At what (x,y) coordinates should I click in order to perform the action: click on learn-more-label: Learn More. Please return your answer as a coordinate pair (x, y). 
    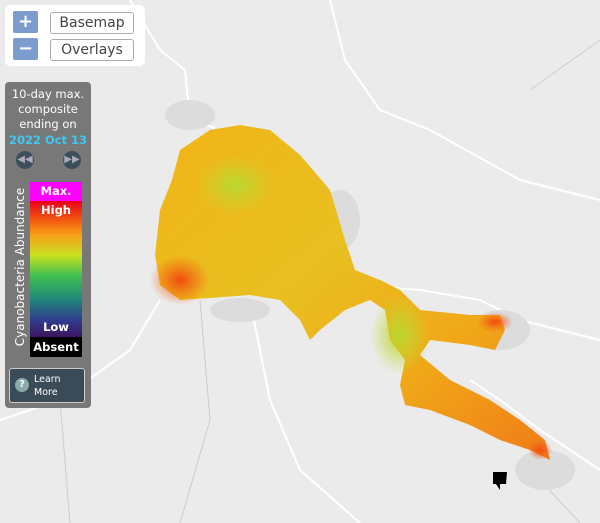
    Looking at the image, I should click on (47, 386).